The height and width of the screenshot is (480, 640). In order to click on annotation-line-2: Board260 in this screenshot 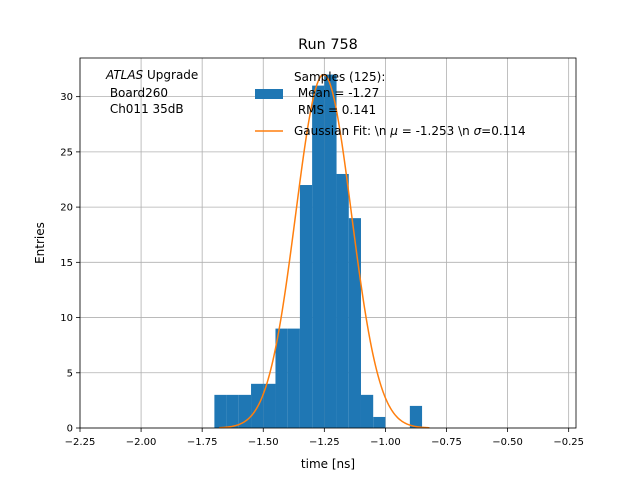, I will do `click(137, 93)`.